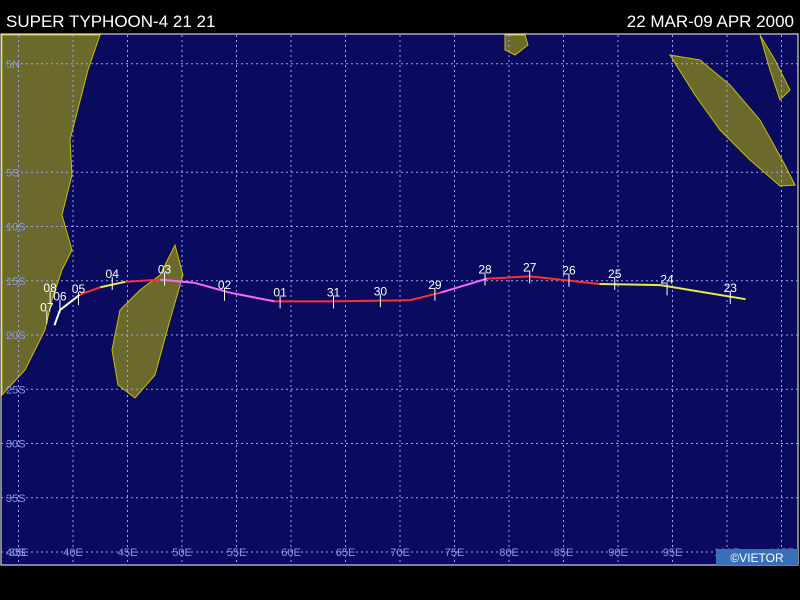  What do you see at coordinates (485, 270) in the screenshot?
I see `date-label: 28` at bounding box center [485, 270].